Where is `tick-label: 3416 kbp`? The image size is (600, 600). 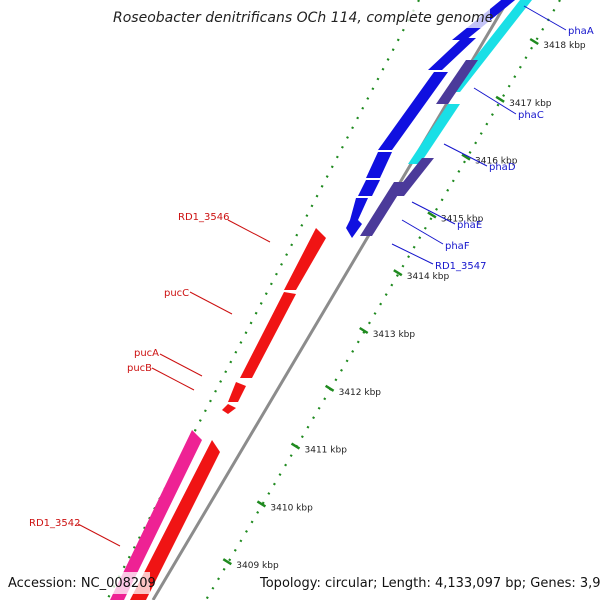
tick-label: 3416 kbp is located at coordinates (496, 162).